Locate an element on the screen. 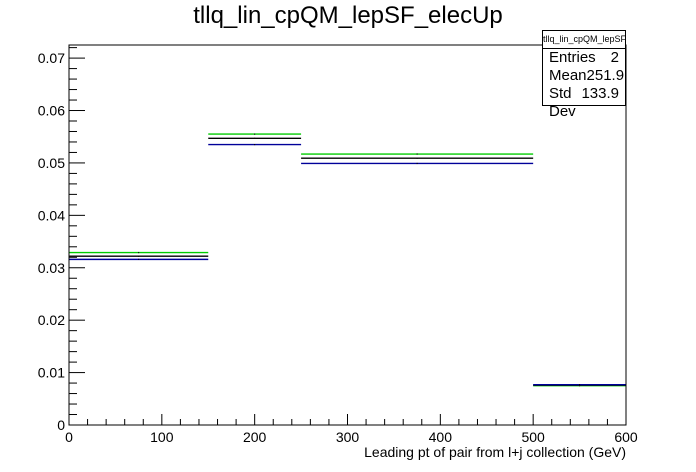 The image size is (696, 472). chart-title: tllq_lin_cpQM_lepSF_elecUp is located at coordinates (348, 15).